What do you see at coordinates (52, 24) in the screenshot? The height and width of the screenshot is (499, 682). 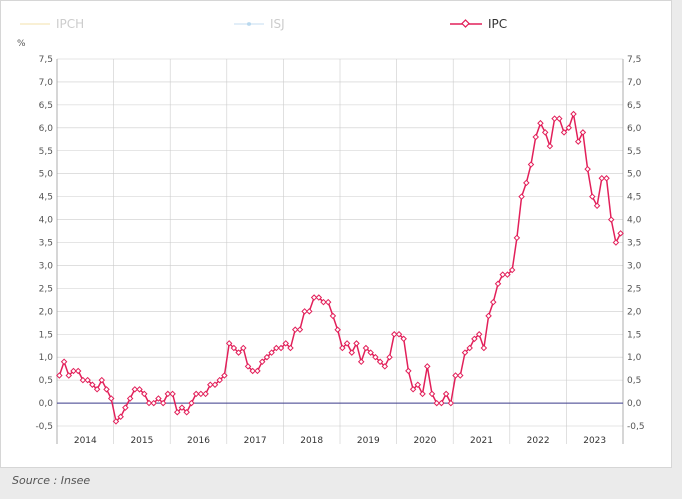 I see `legend-item-ipch: IPCH` at bounding box center [52, 24].